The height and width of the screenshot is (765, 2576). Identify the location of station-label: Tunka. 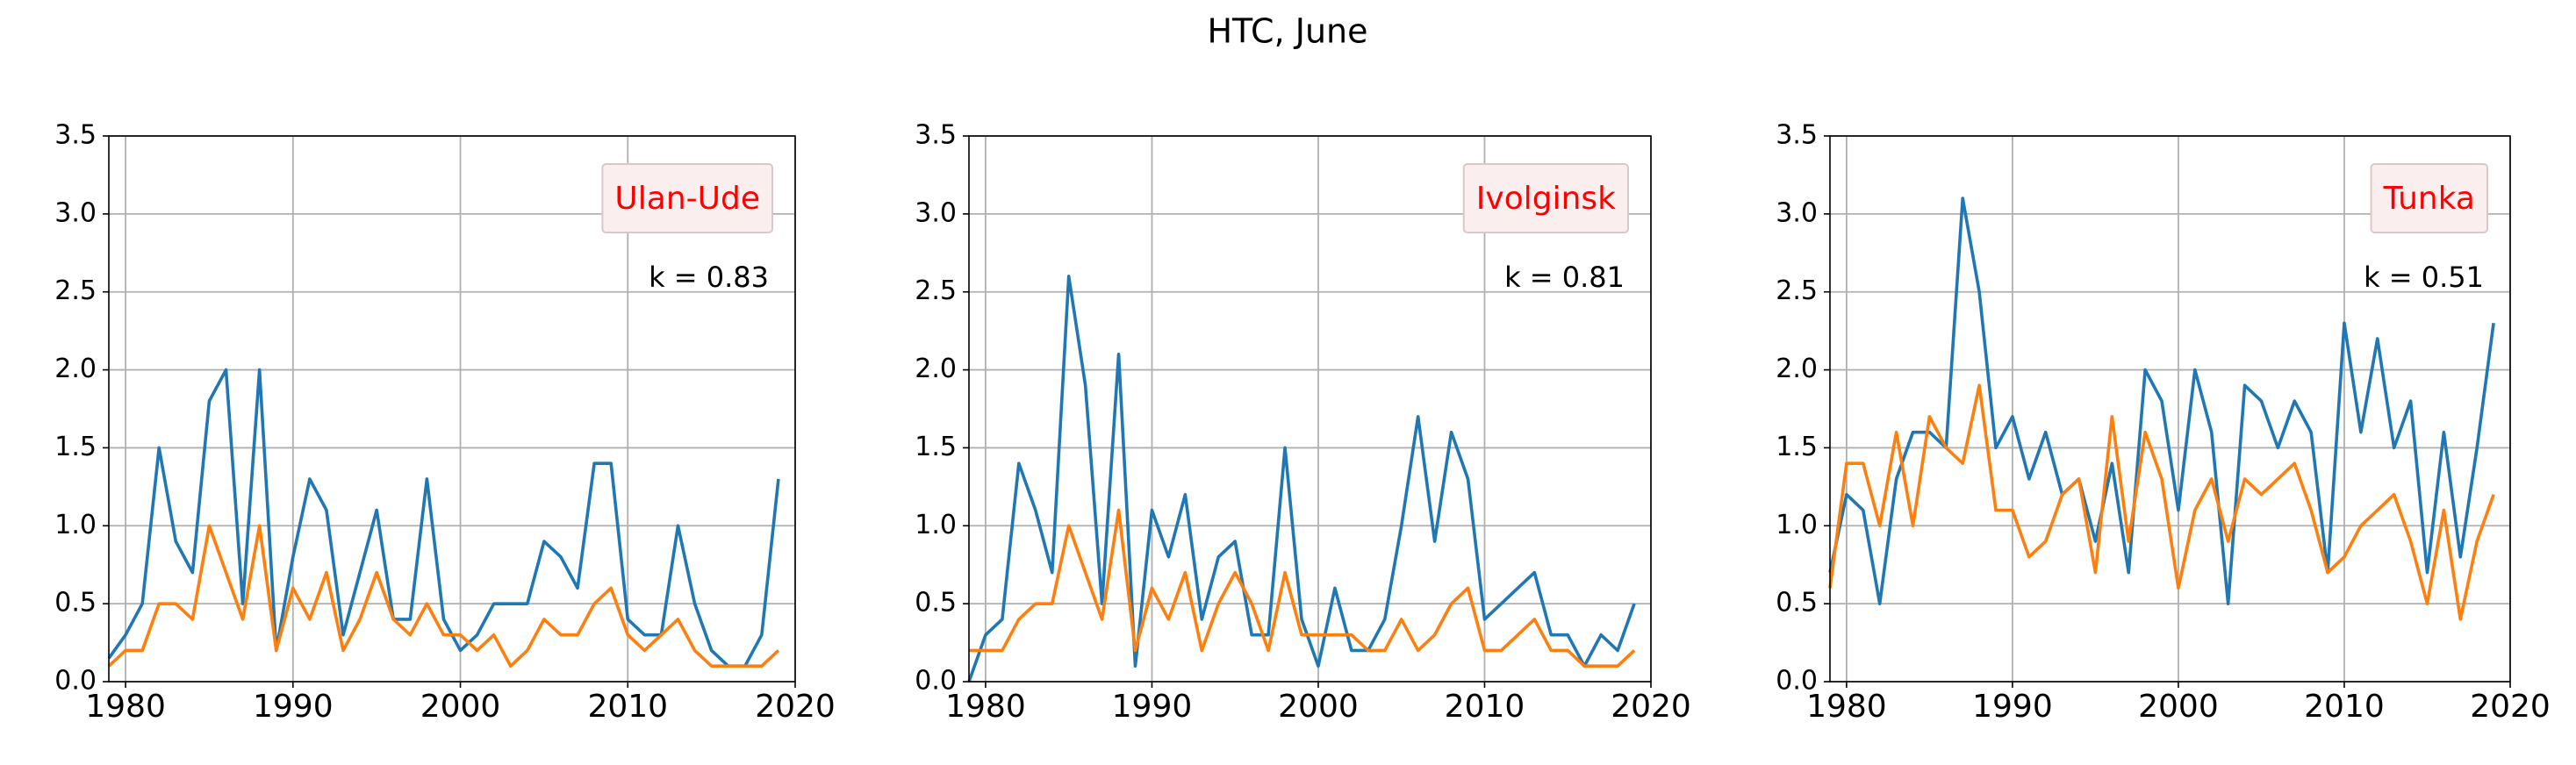
(2429, 199).